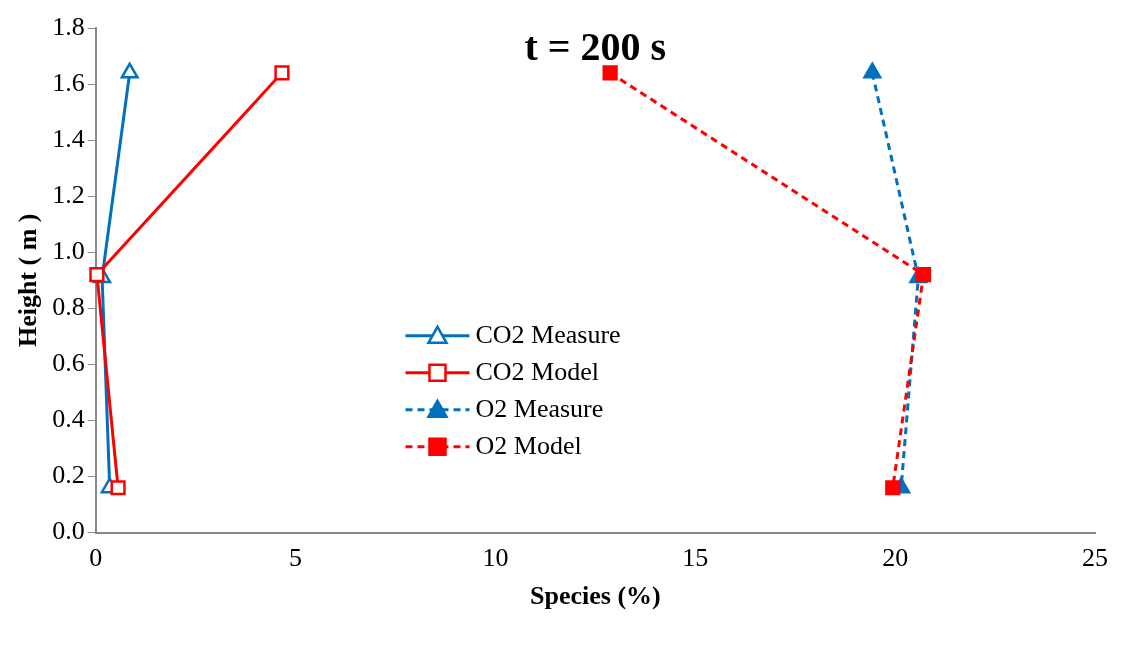 Image resolution: width=1135 pixels, height=647 pixels. Describe the element at coordinates (595, 596) in the screenshot. I see `x-axis-title: Species (%)` at that location.